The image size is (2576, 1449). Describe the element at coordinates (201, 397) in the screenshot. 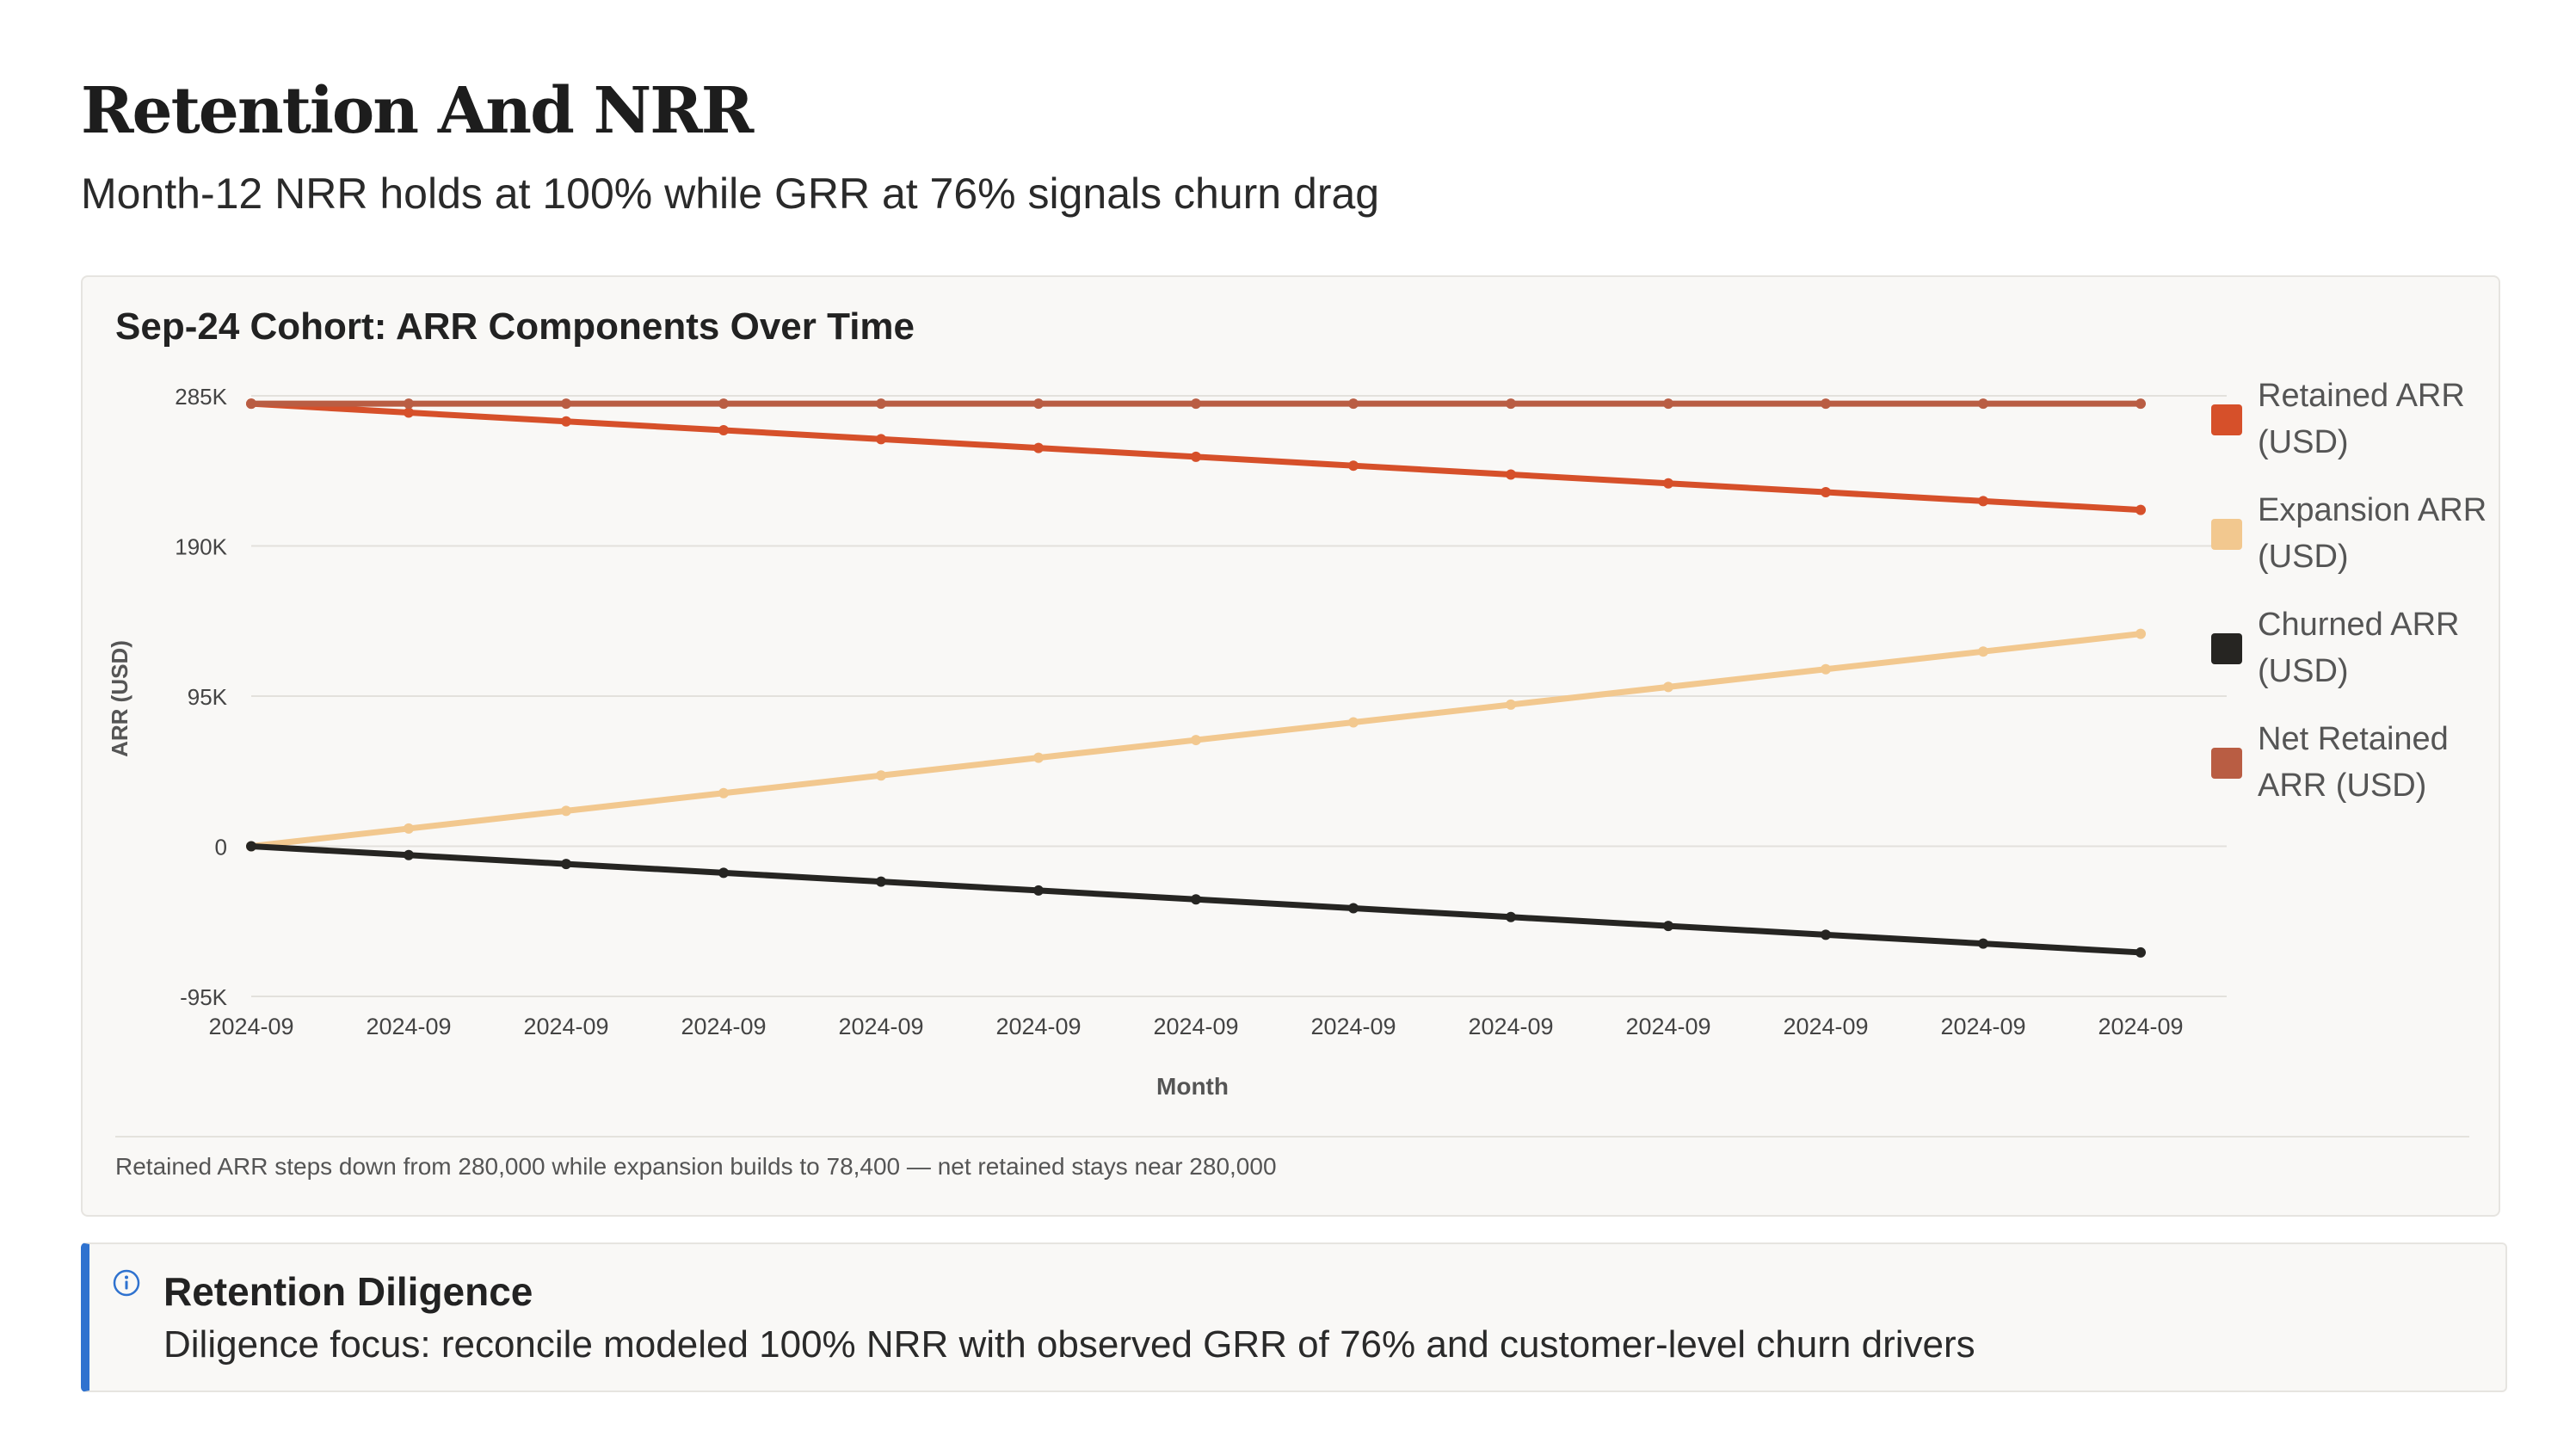

I see `y-tick-label: 285K` at that location.